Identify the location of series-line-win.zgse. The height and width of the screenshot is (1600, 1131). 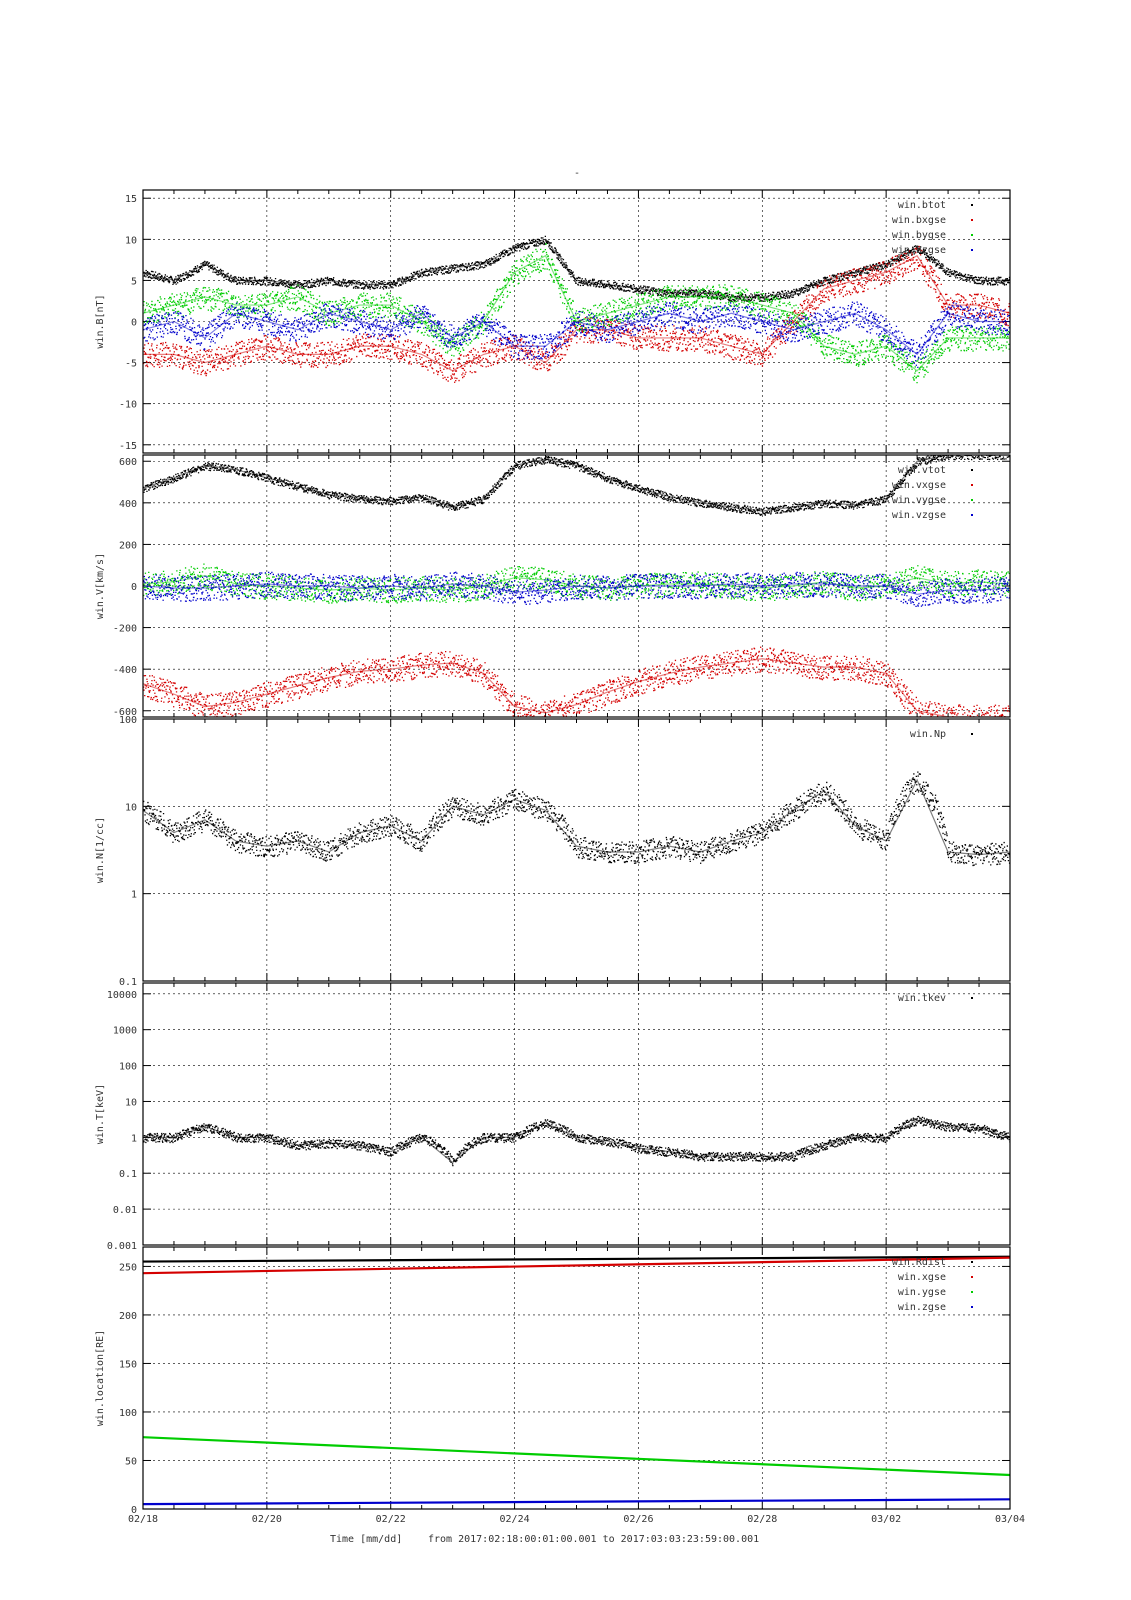
(576, 1502).